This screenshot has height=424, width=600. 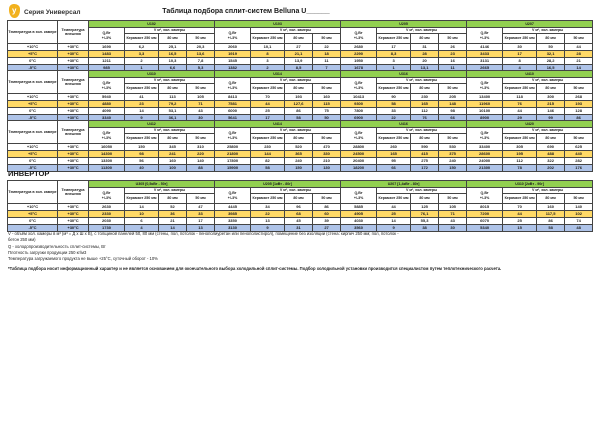 I want to click on v-50mm-cell: 115, so click(x=327, y=104).